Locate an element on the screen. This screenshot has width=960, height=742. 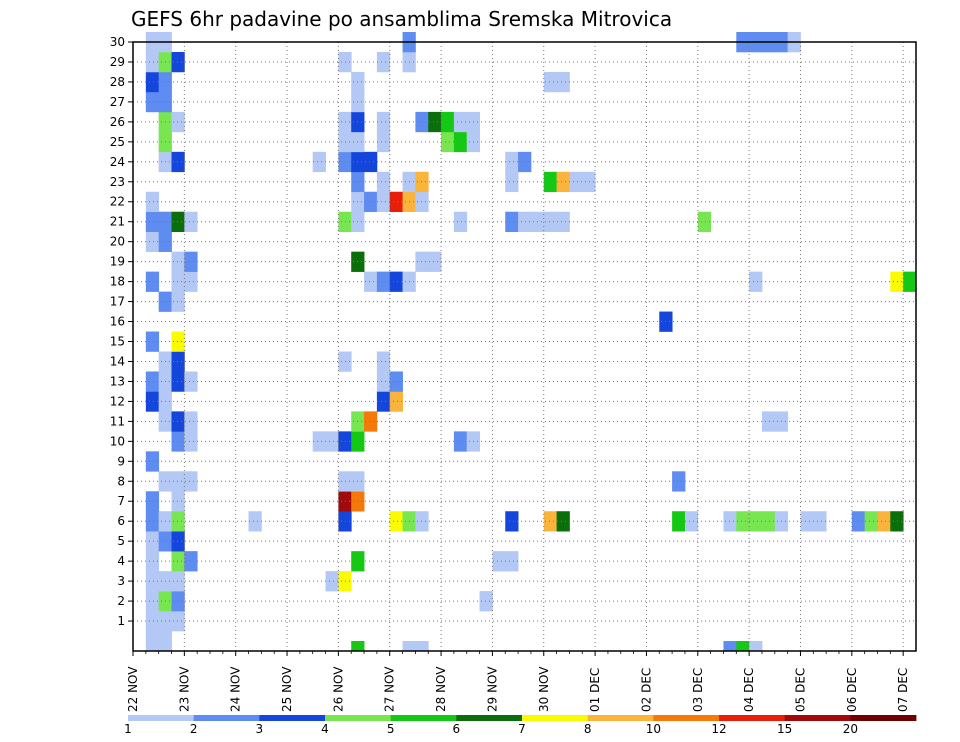
y-tick-label: 14 is located at coordinates (117, 361).